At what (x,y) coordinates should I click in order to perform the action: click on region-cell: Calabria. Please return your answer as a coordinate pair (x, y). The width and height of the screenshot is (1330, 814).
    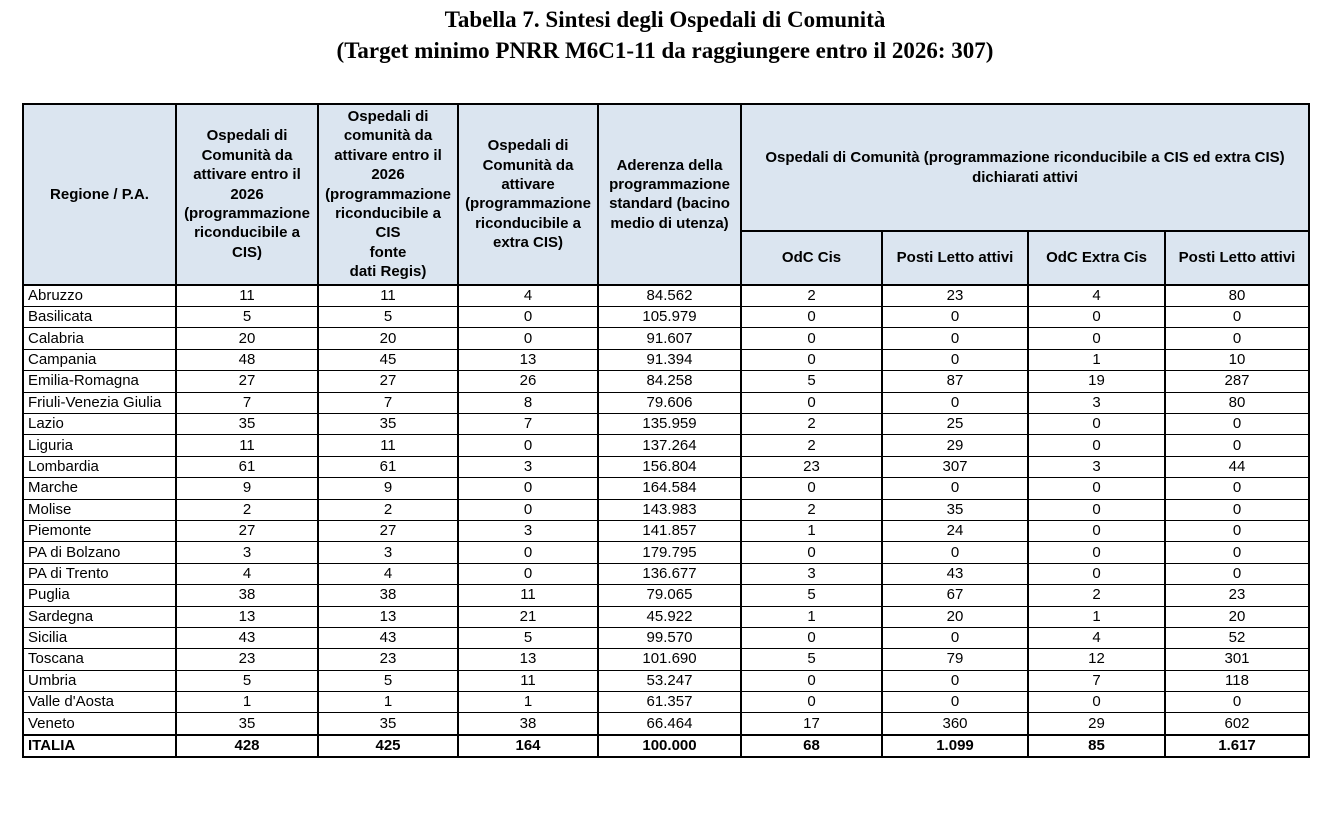
    Looking at the image, I should click on (99, 338).